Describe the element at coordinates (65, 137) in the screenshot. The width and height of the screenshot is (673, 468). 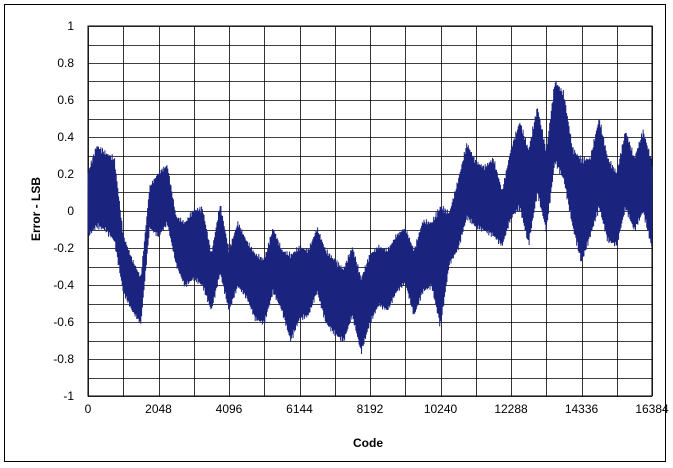
I see `y-tick-label: 0.4` at that location.